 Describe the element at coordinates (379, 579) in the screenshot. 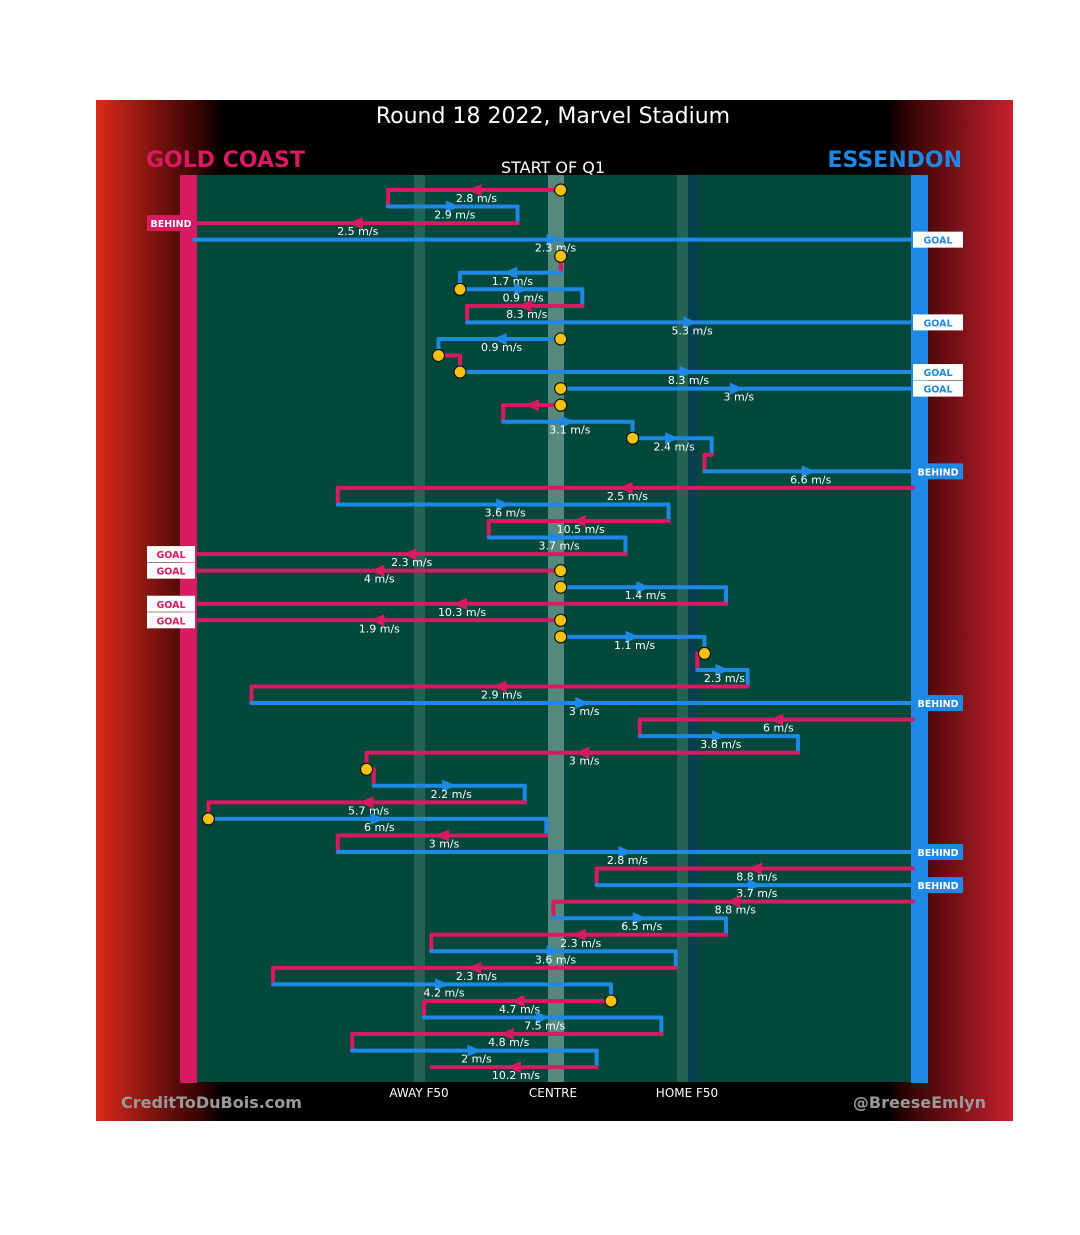

I see `speed-label: 4 m/s` at that location.